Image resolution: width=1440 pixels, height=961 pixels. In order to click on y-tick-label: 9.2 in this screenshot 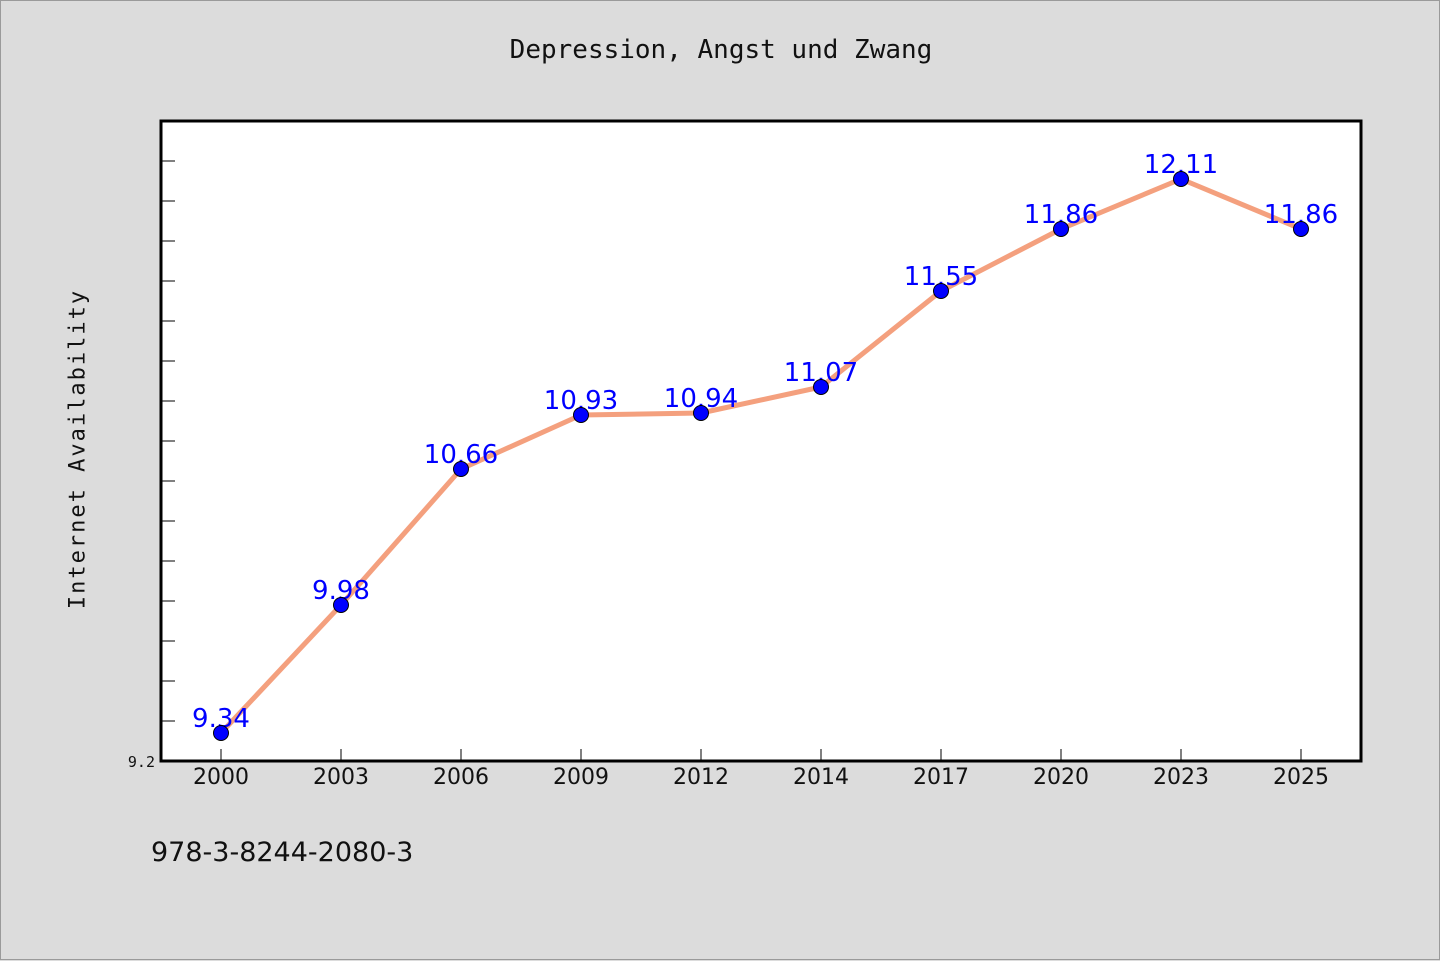, I will do `click(141, 762)`.